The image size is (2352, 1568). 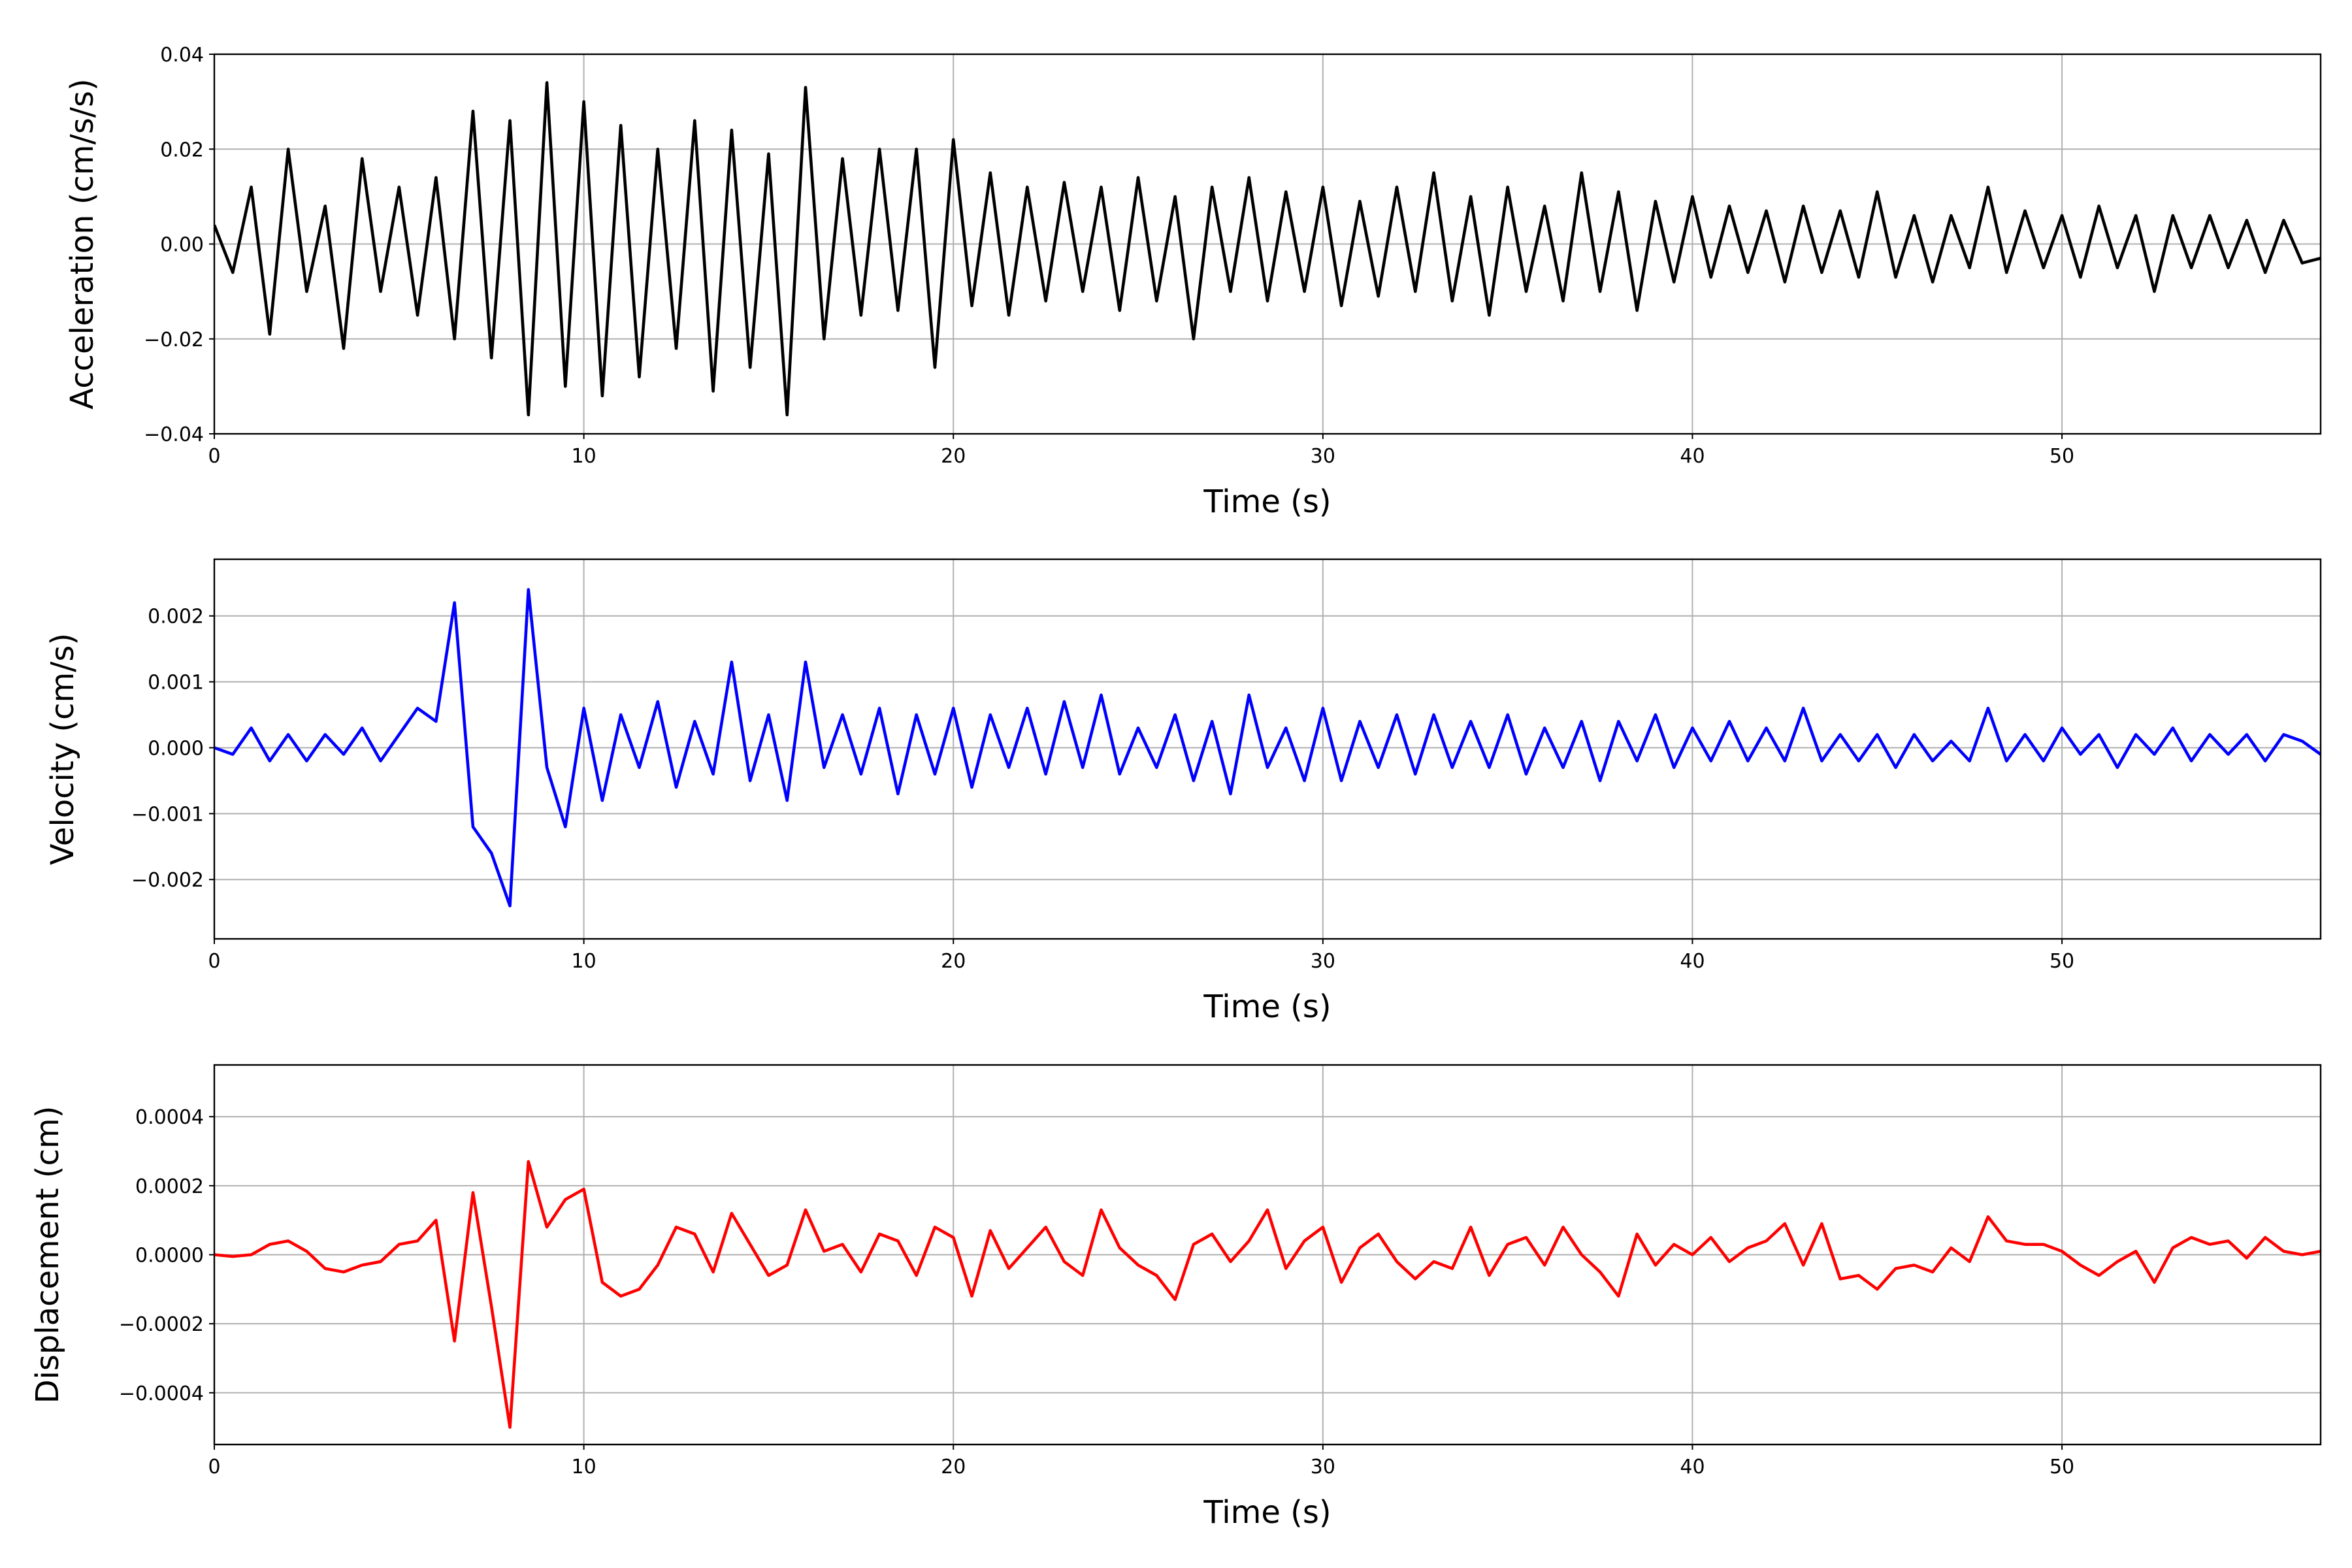 What do you see at coordinates (176, 617) in the screenshot?
I see `y-tick-label: 0.002` at bounding box center [176, 617].